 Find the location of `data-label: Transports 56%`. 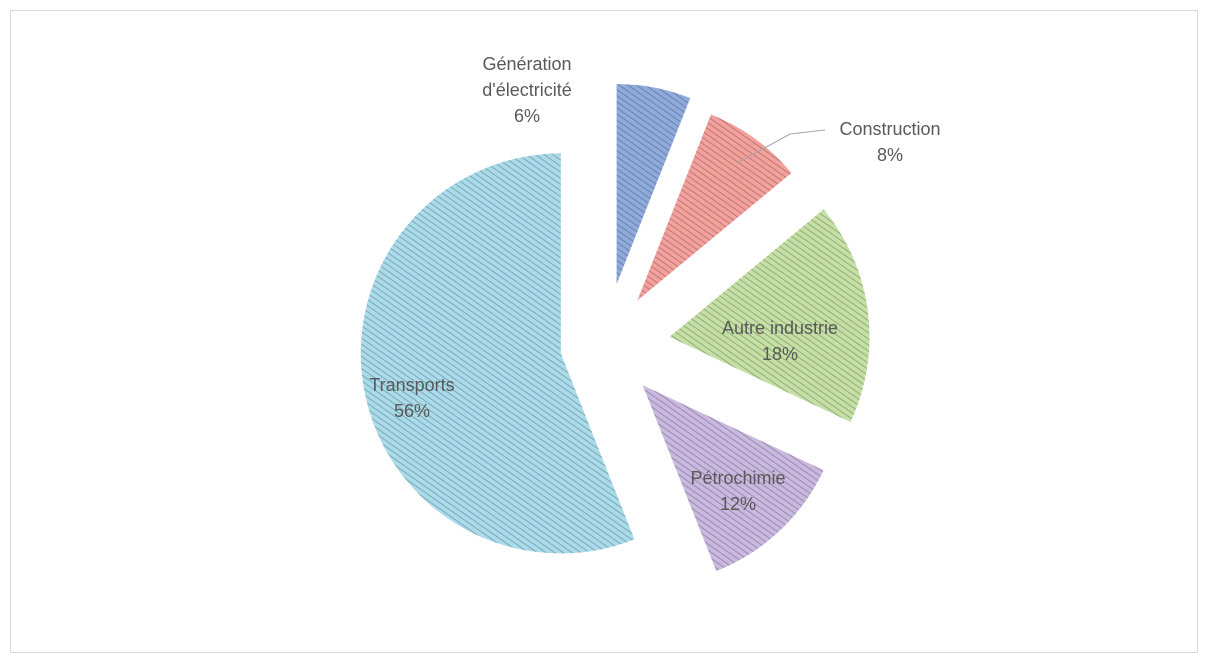

data-label: Transports 56% is located at coordinates (412, 398).